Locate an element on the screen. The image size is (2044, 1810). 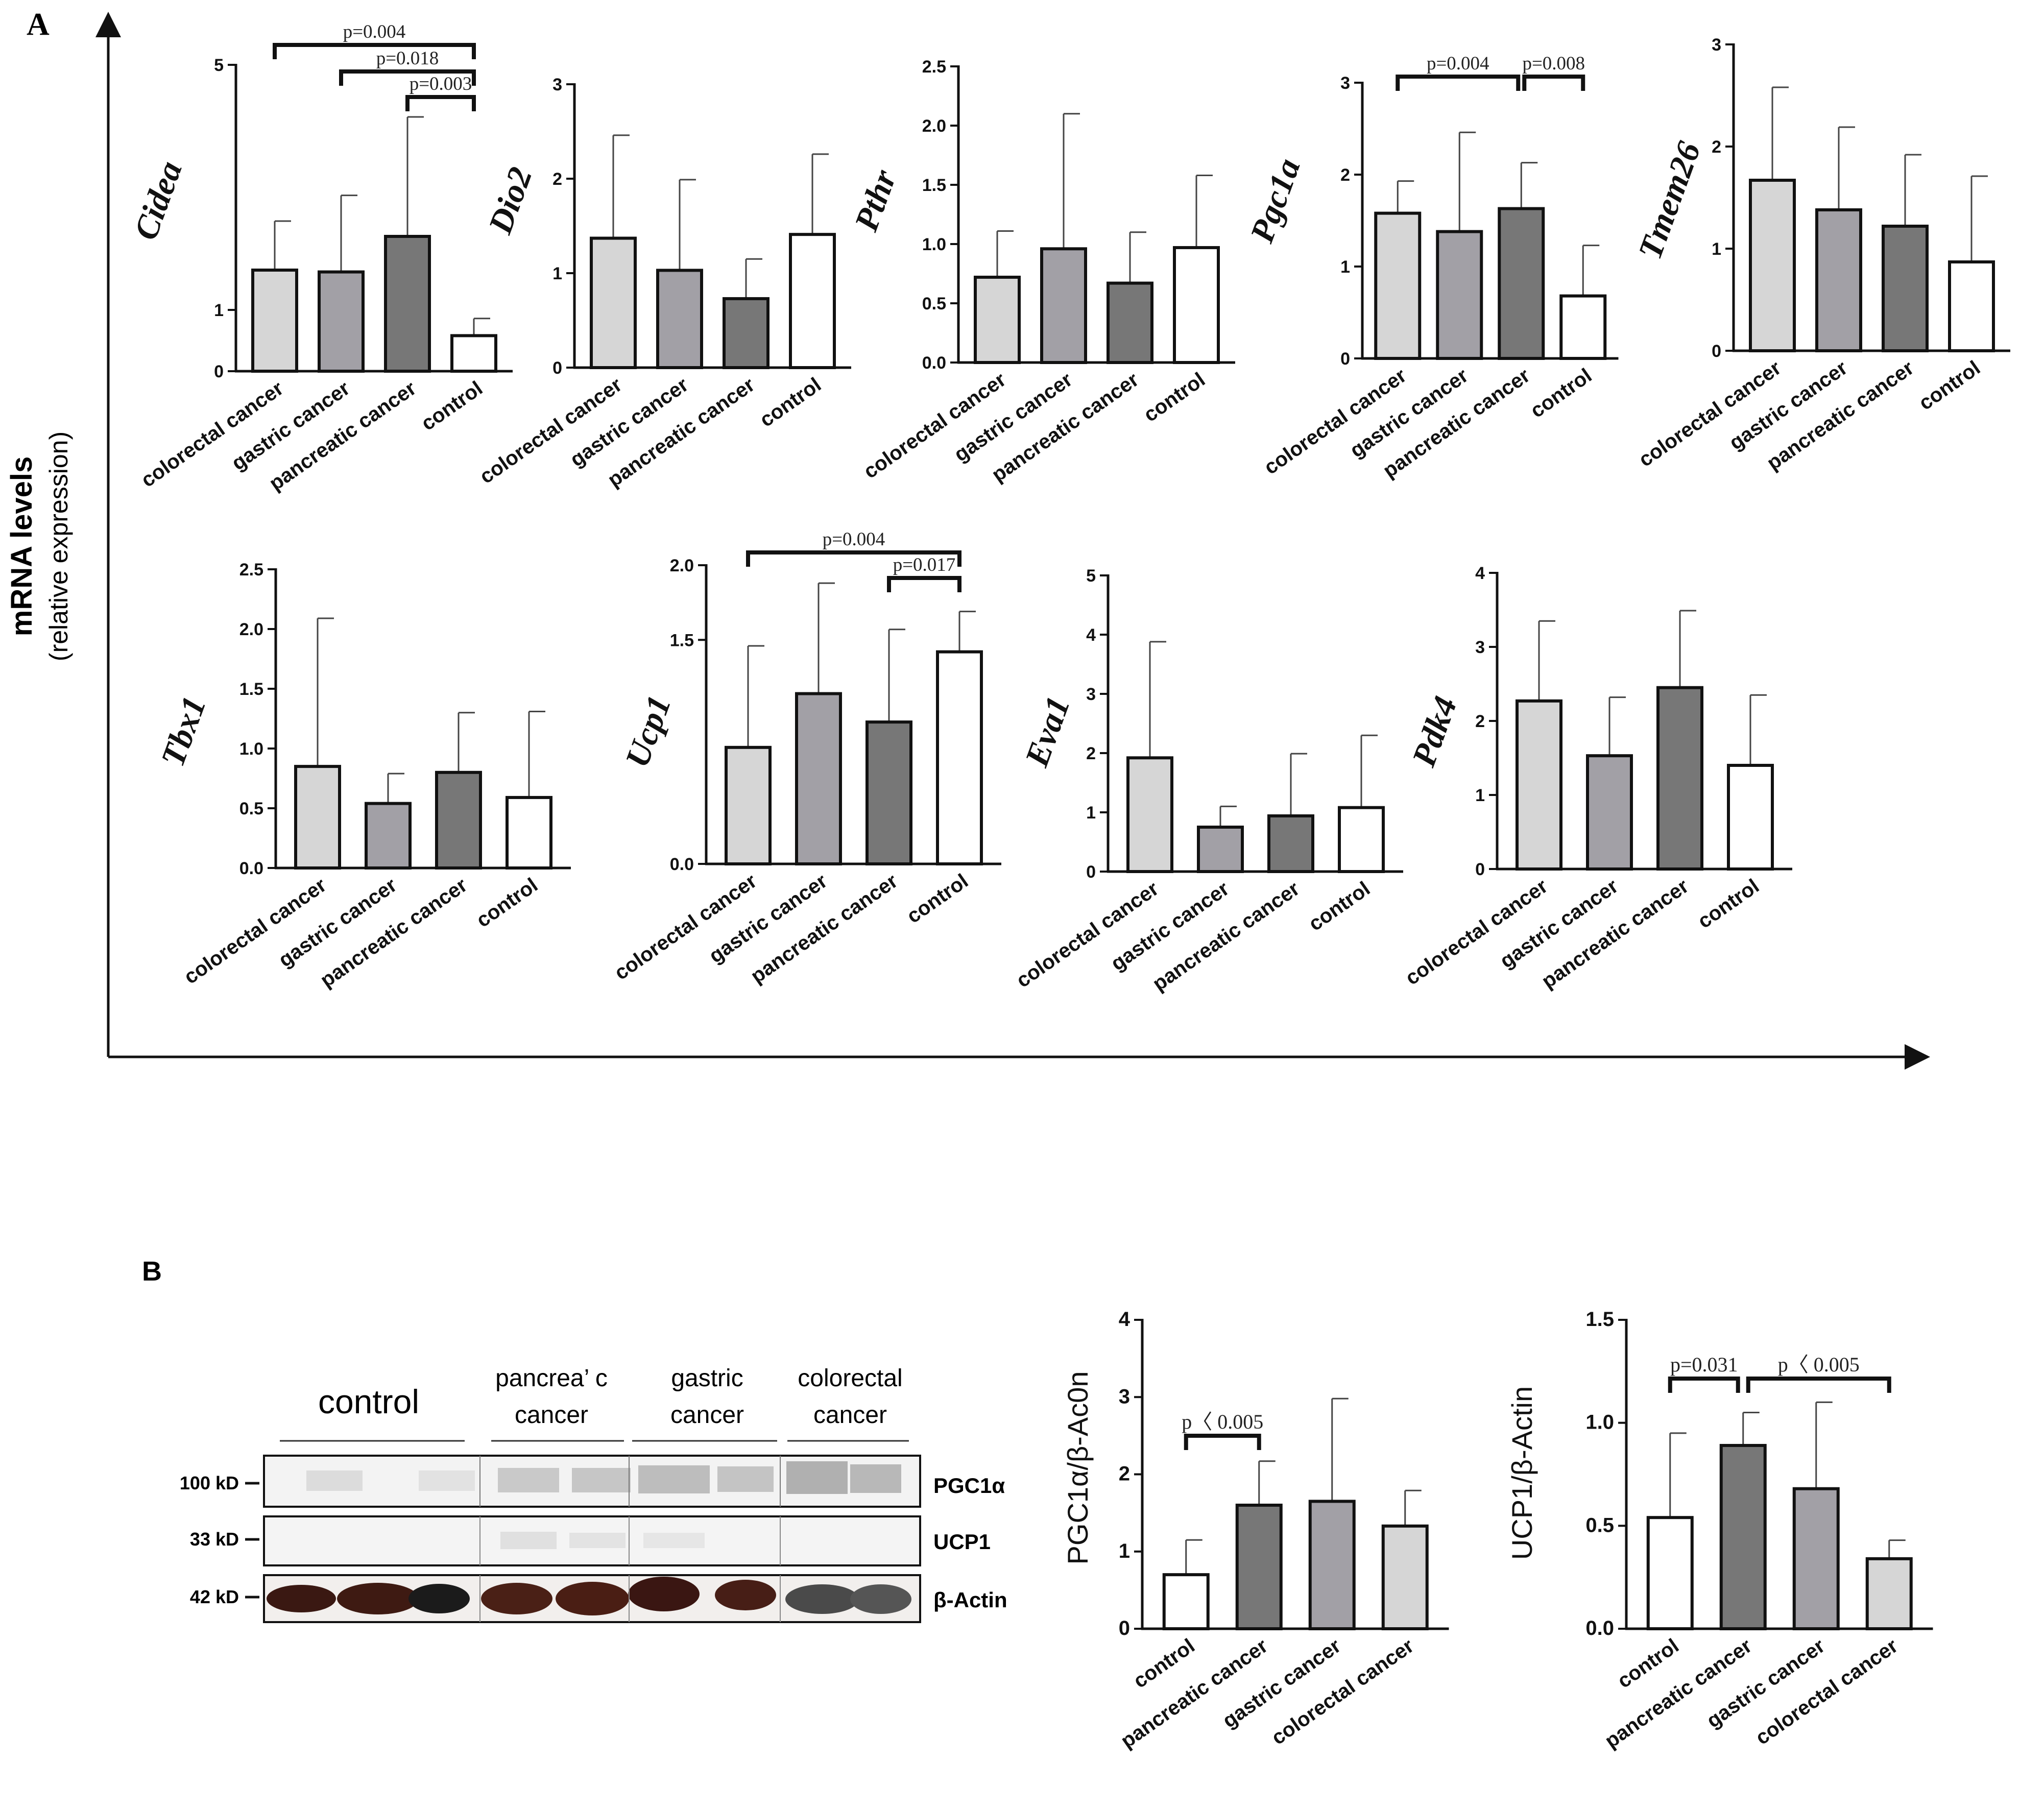
blot-group-gastric-line2: cancer is located at coordinates (707, 1415).